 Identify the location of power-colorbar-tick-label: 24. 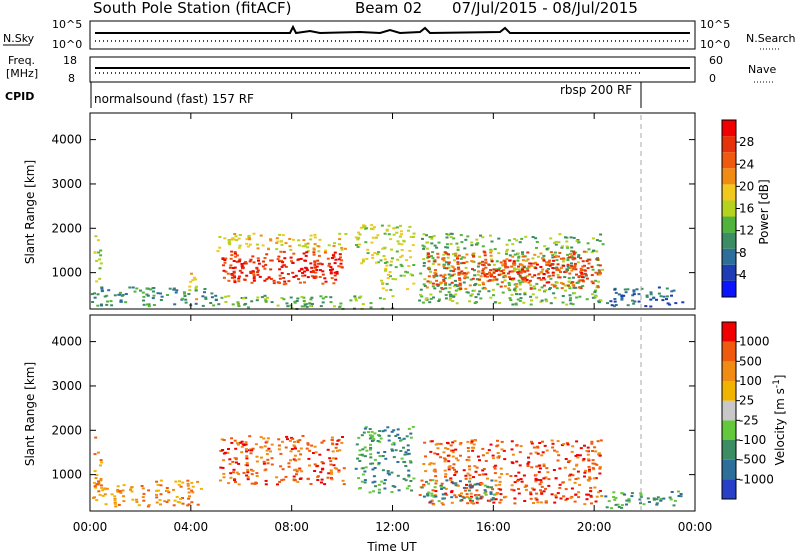
(746, 164).